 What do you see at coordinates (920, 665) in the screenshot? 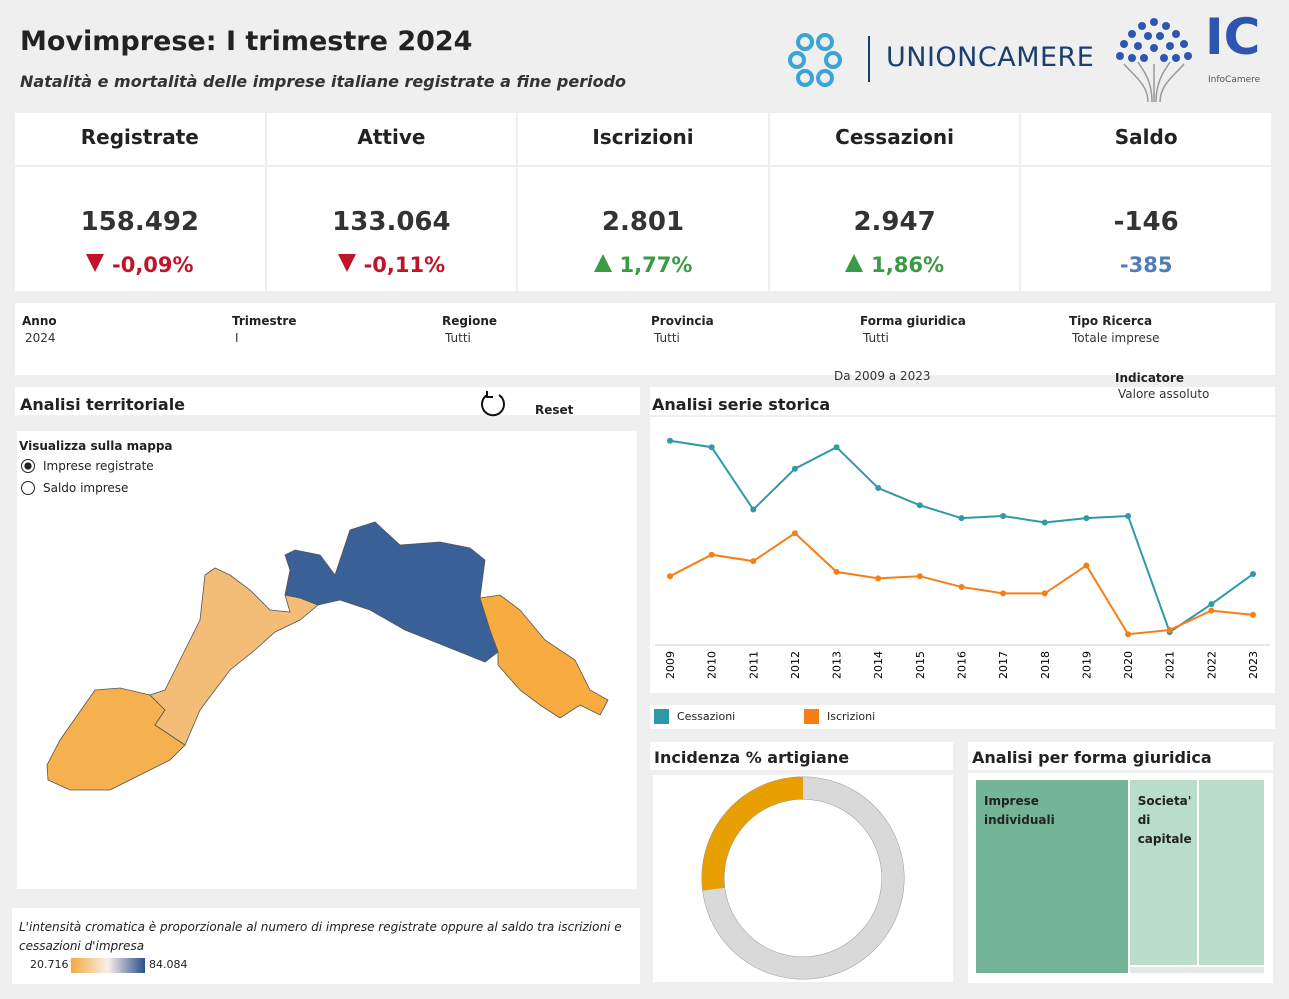
I see `x-tick-label: 2015` at bounding box center [920, 665].